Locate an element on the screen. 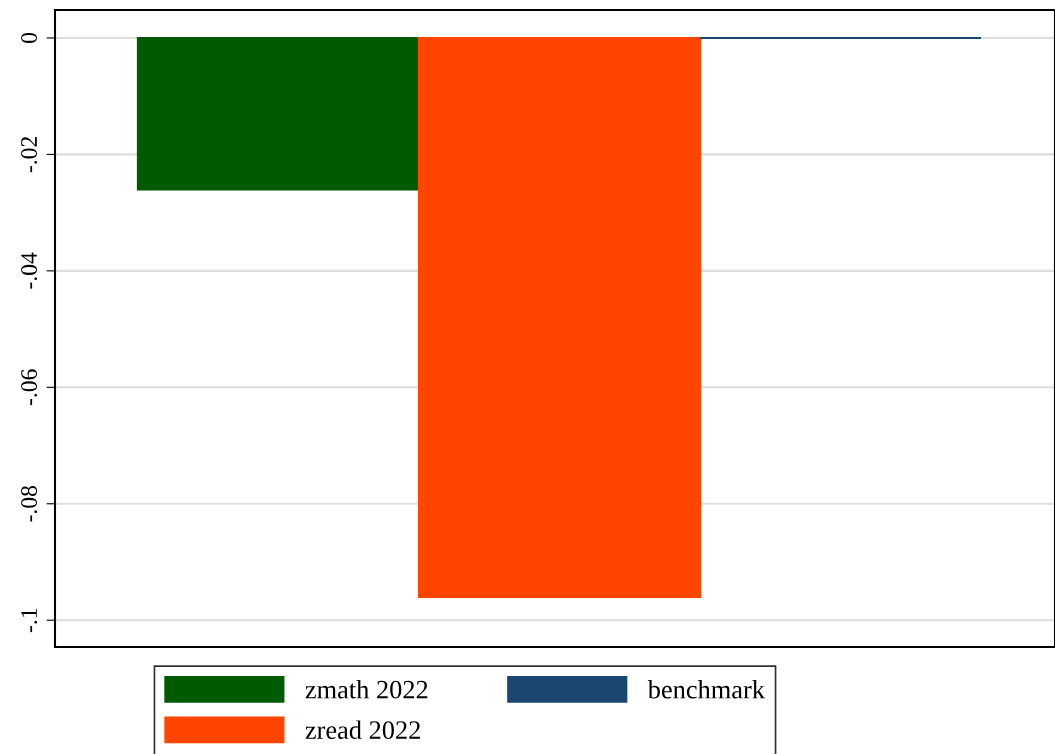 The image size is (1055, 754). legend-label: benchmark is located at coordinates (706, 689).